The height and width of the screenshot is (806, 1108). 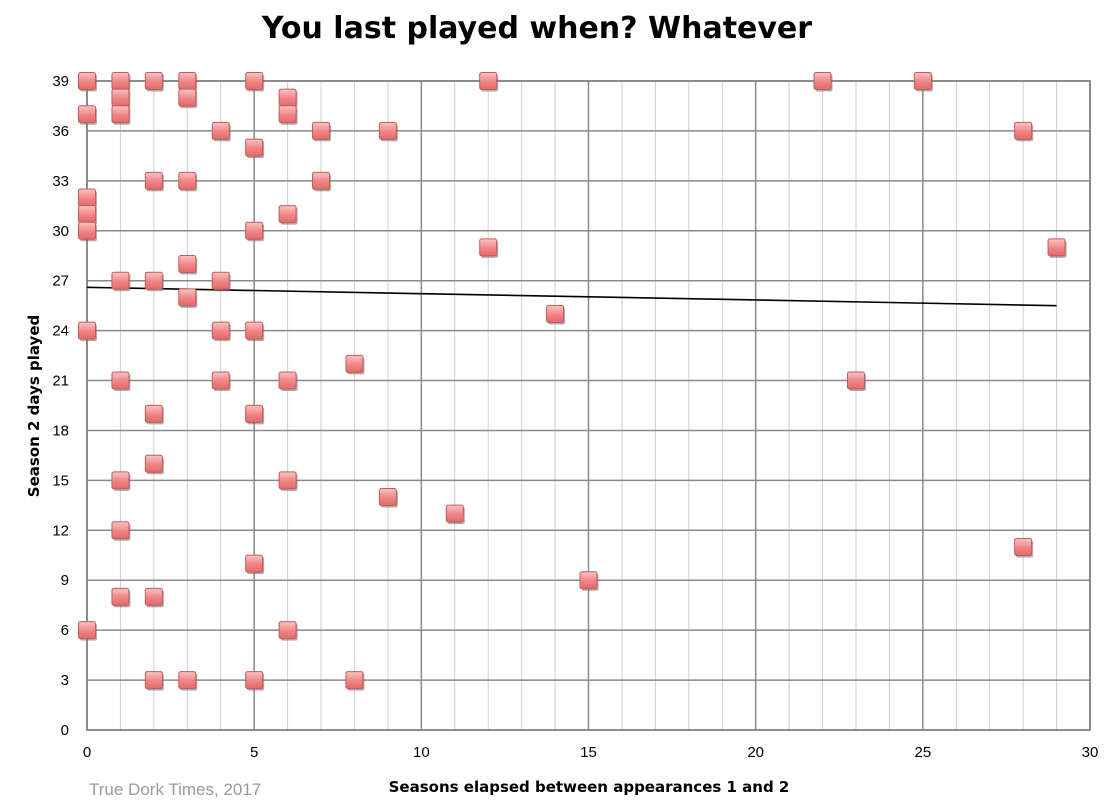 What do you see at coordinates (60, 181) in the screenshot?
I see `y-tick-label: 33` at bounding box center [60, 181].